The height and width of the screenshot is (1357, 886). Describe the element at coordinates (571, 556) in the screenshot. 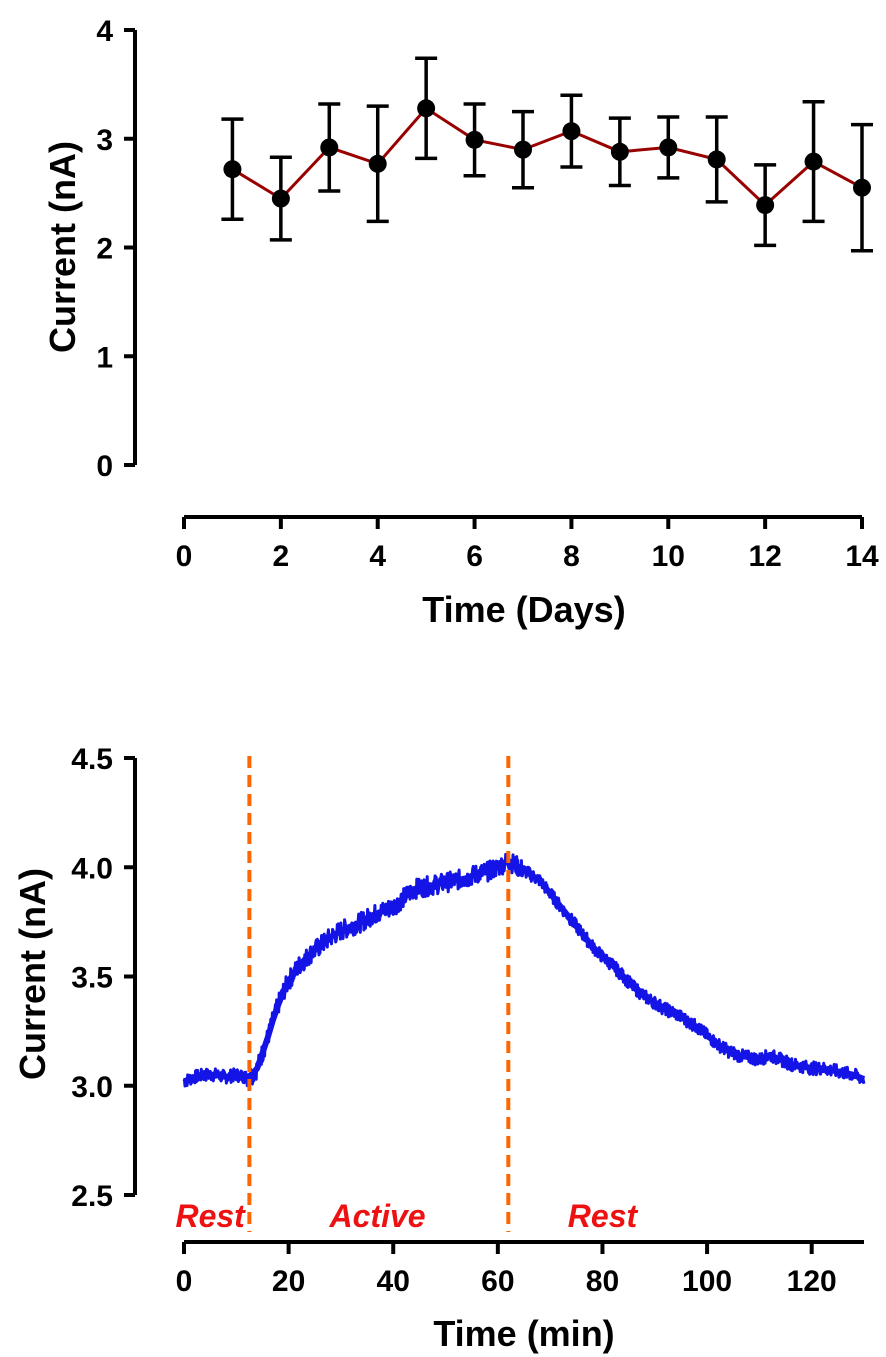

I see `x-tick-label: 8` at that location.